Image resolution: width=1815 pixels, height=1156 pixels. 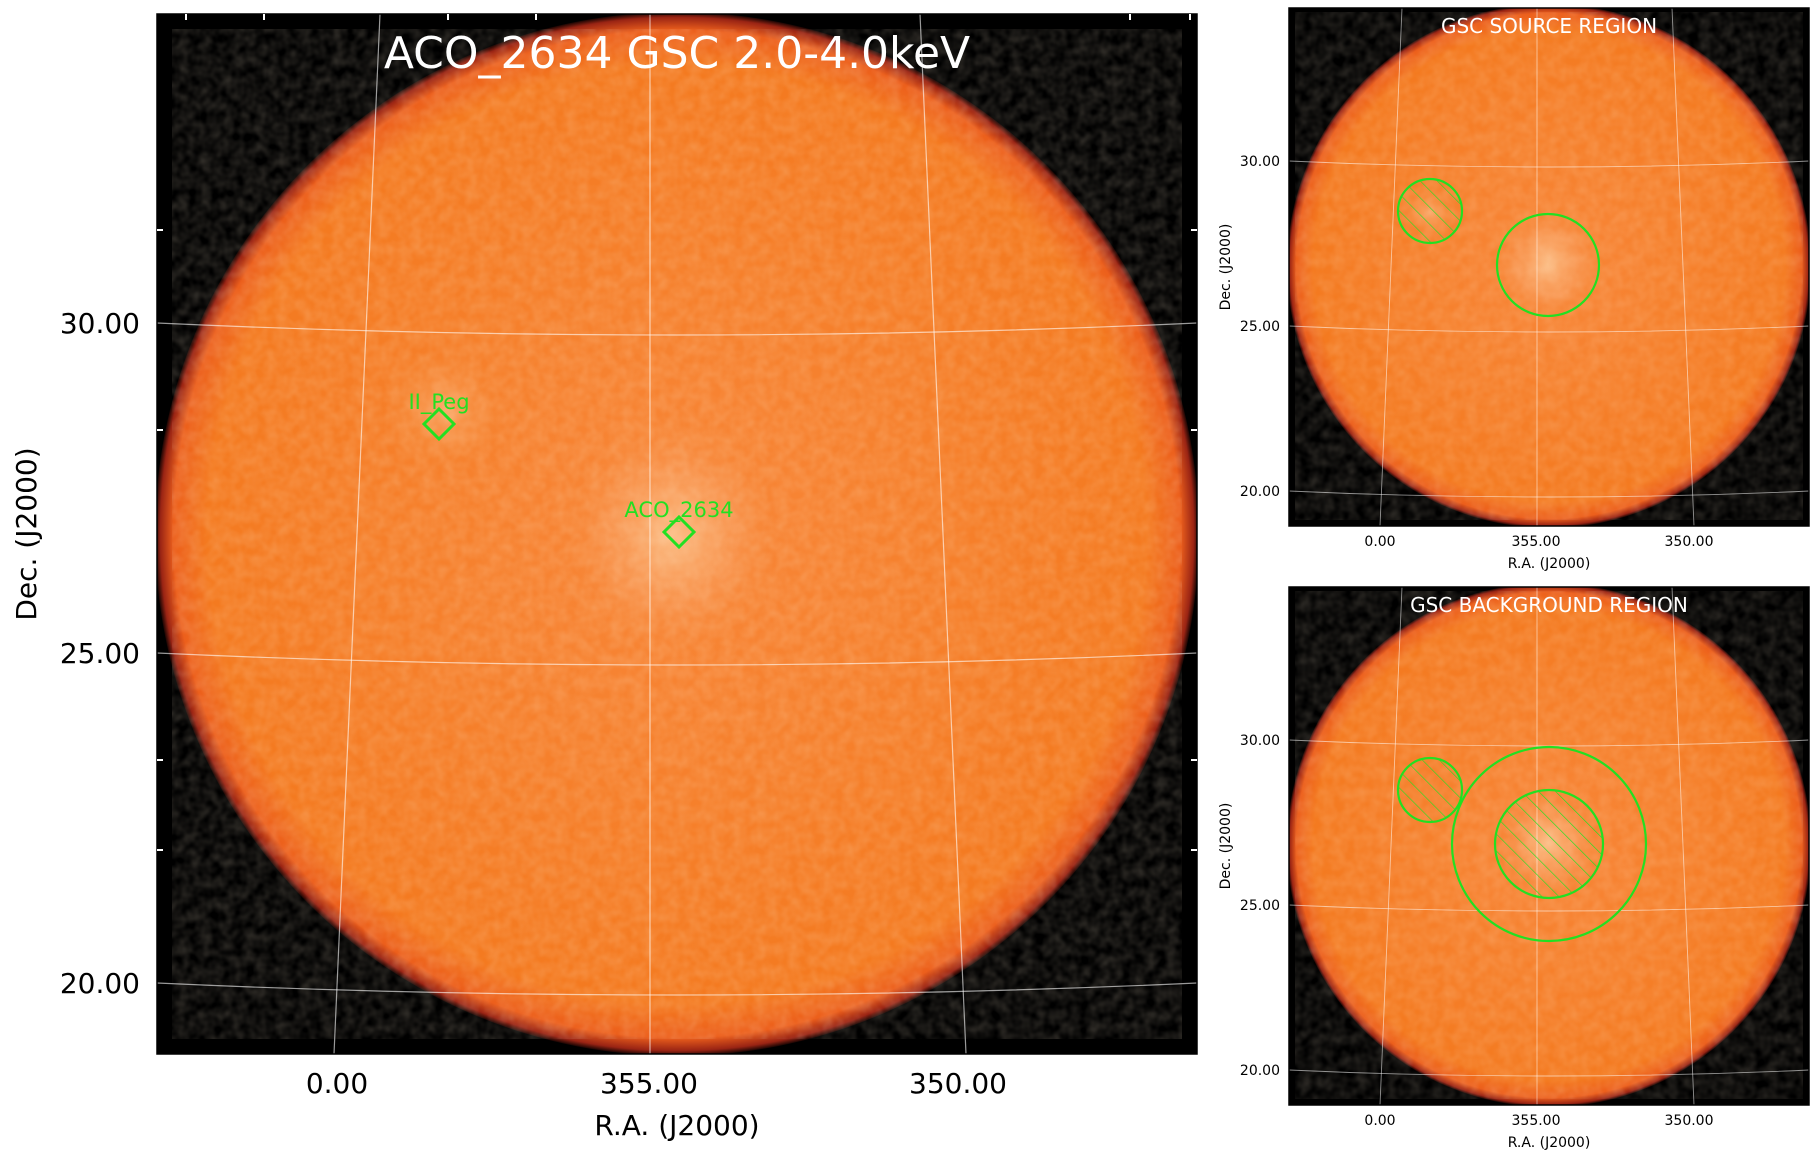 What do you see at coordinates (676, 1125) in the screenshot?
I see `main-x-axis-label: R.A. (J2000)` at bounding box center [676, 1125].